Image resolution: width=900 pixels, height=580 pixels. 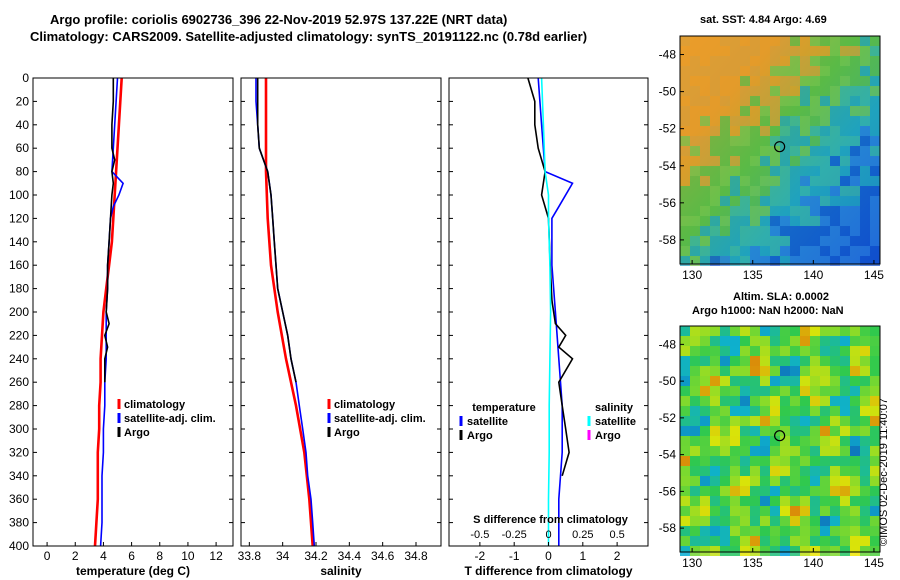 I want to click on x-tick-label: 4, so click(x=103, y=556).